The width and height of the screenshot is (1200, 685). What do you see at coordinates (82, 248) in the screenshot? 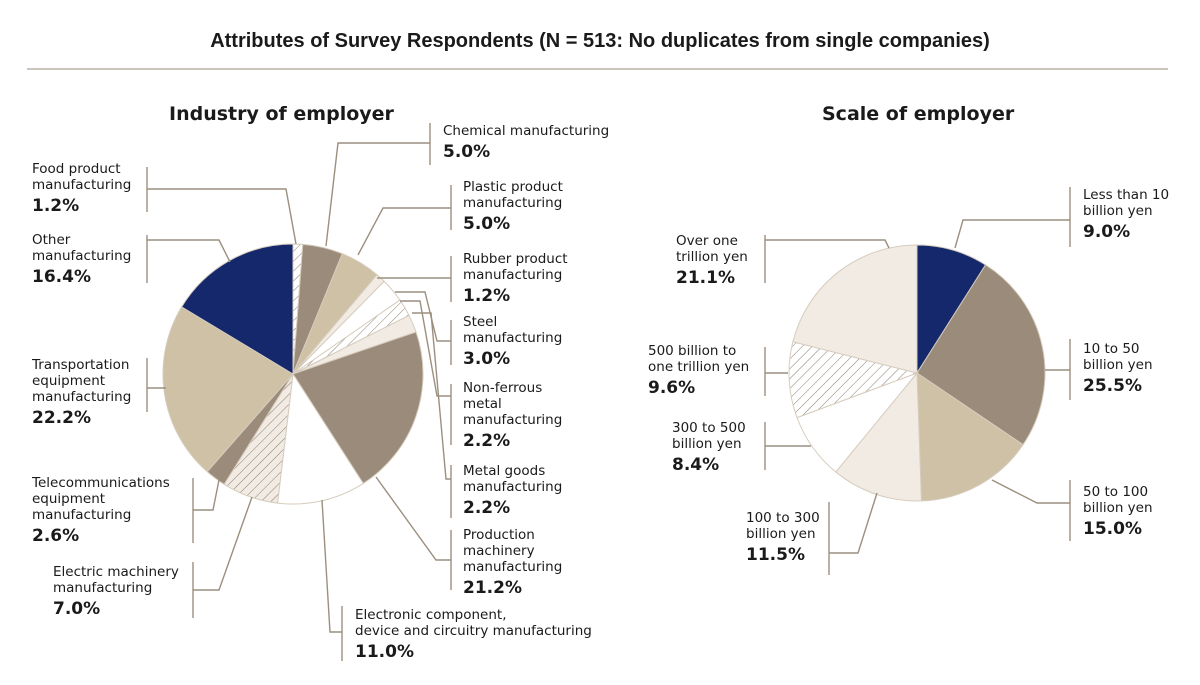
I see `slice-label-name: Other manufacturing` at bounding box center [82, 248].